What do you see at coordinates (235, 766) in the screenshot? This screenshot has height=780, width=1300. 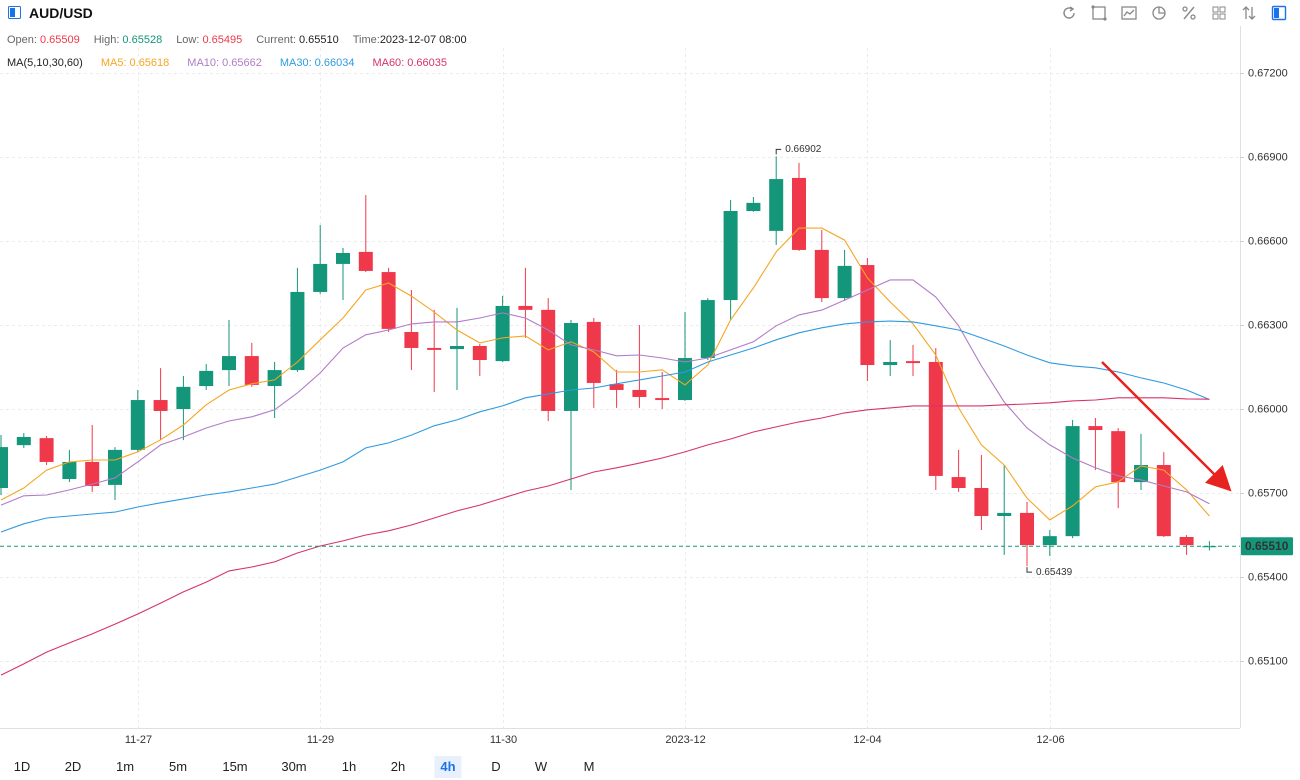 I see `timeframe-button: 15m` at bounding box center [235, 766].